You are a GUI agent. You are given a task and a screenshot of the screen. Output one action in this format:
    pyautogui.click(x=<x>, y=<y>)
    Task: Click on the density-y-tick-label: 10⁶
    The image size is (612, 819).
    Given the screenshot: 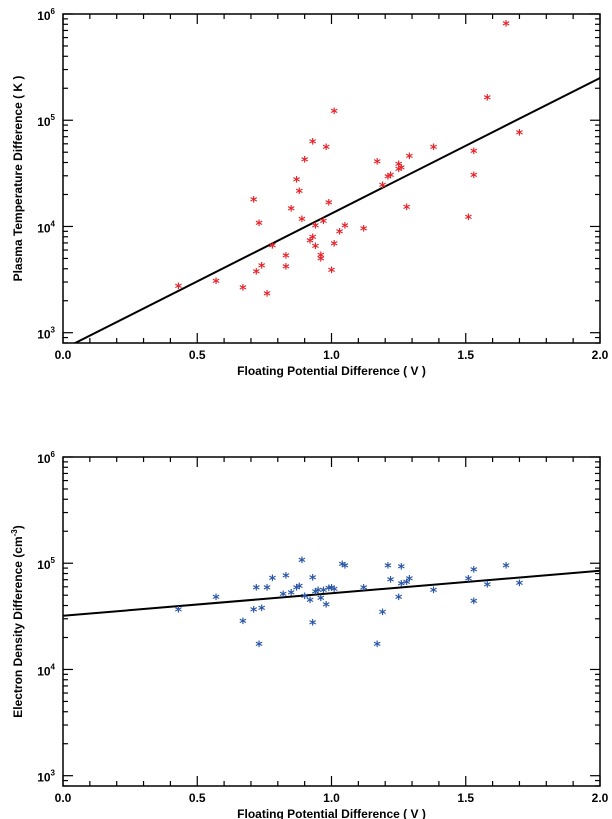 What is the action you would take?
    pyautogui.click(x=46, y=458)
    